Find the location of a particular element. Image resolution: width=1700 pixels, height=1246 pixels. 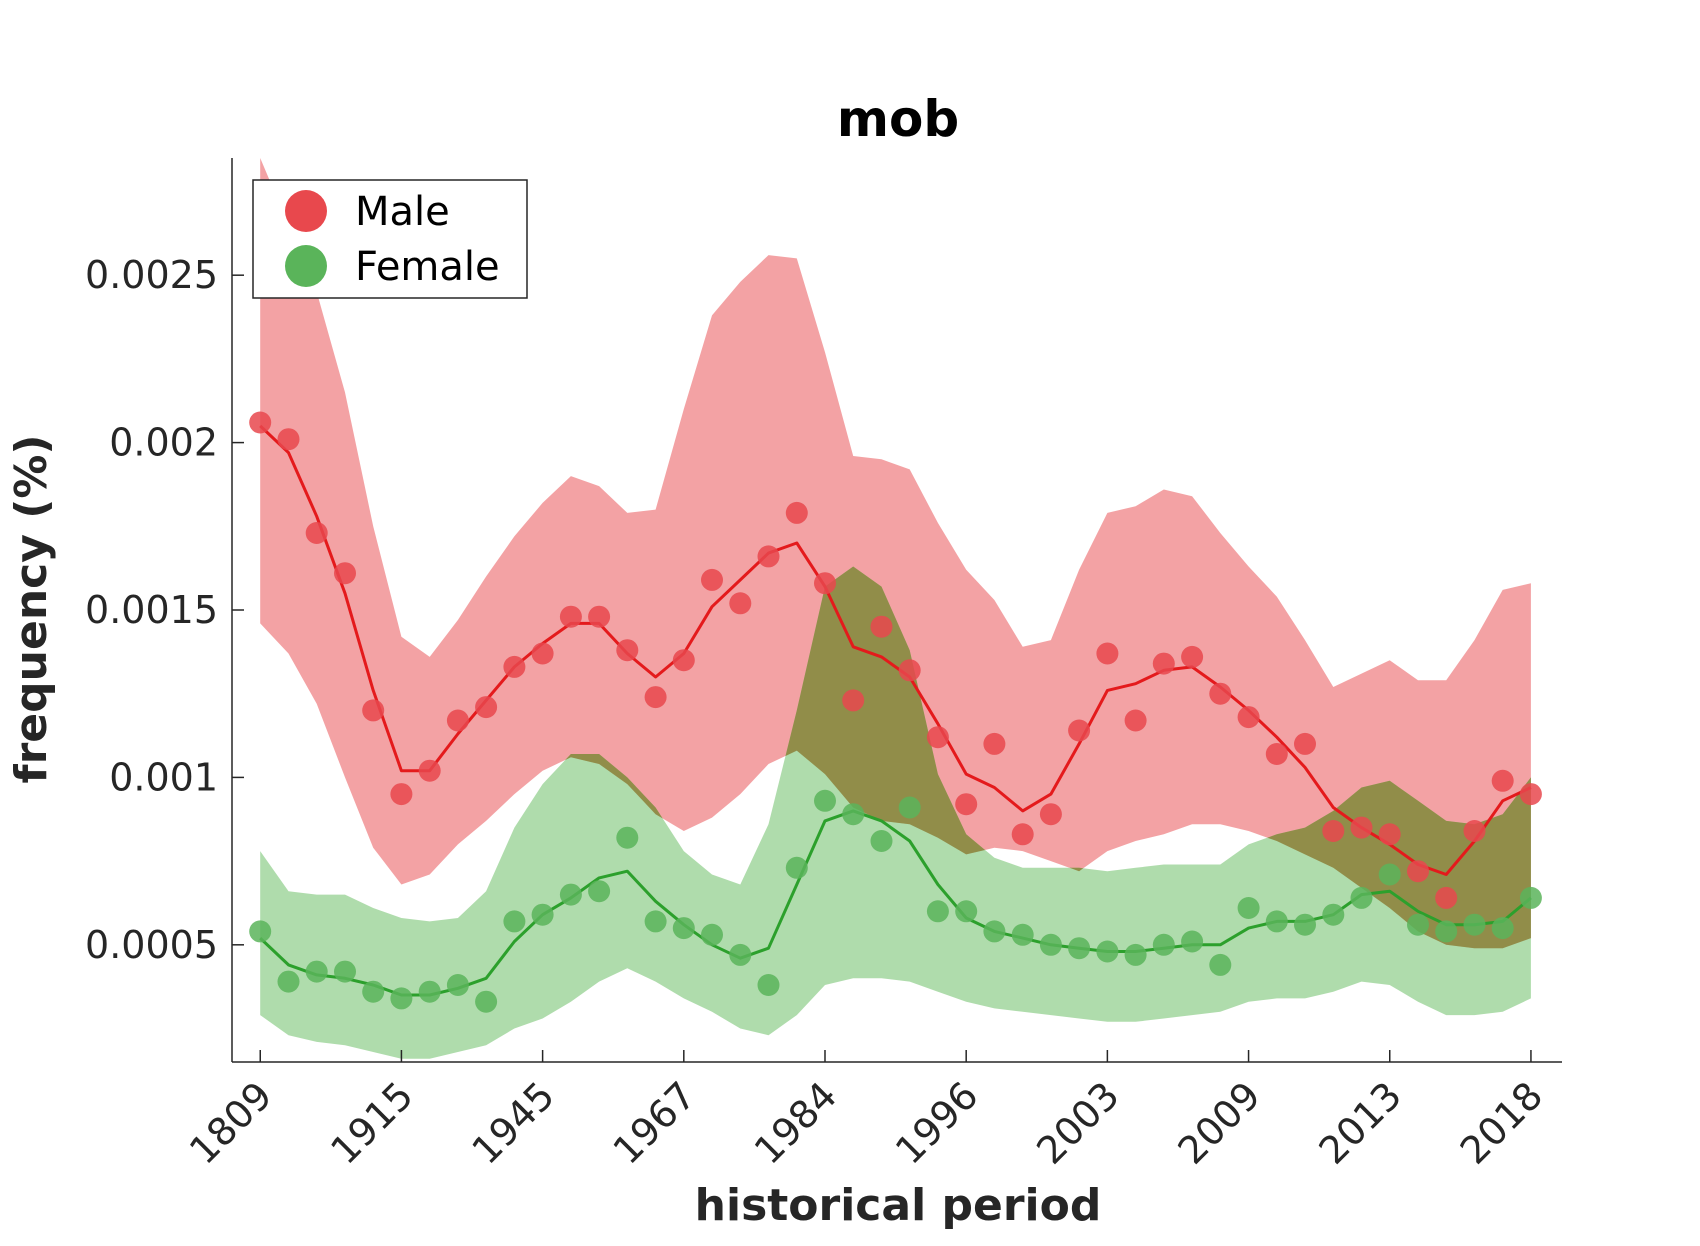

y-tick-label: 0.001 is located at coordinates (163, 777).